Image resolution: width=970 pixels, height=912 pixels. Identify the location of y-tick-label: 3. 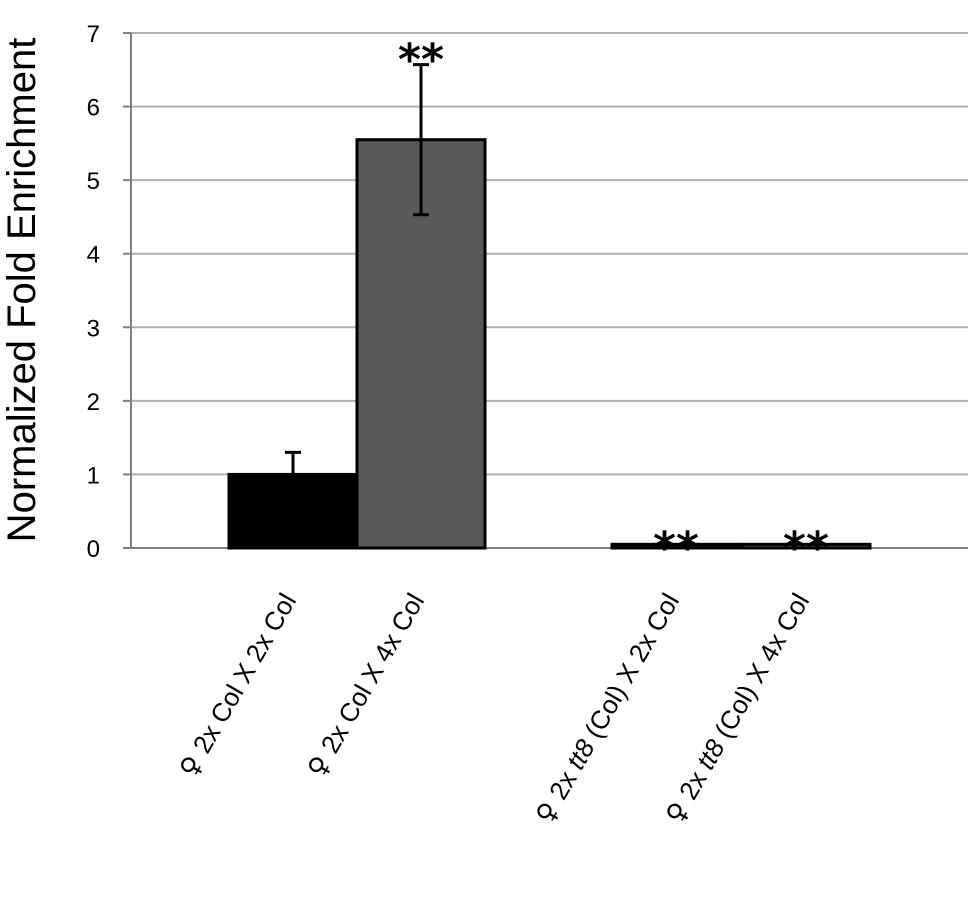
(93, 328).